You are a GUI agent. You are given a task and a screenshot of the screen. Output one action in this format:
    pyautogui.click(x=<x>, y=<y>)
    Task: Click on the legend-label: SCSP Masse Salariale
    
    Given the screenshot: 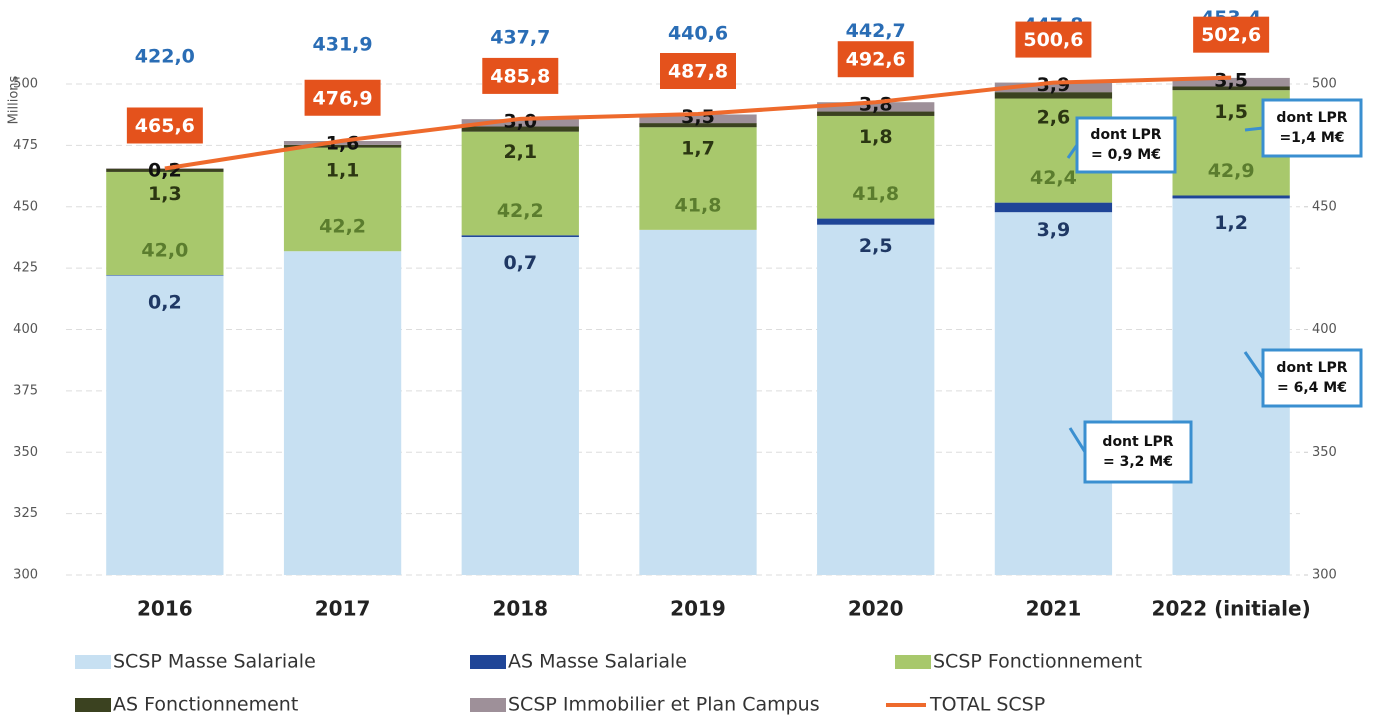 What is the action you would take?
    pyautogui.click(x=214, y=662)
    